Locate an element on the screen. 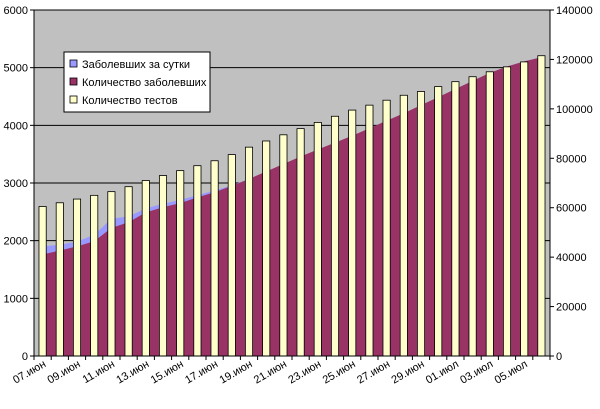 The height and width of the screenshot is (409, 600). y-right-tick-label: 140000 is located at coordinates (574, 11).